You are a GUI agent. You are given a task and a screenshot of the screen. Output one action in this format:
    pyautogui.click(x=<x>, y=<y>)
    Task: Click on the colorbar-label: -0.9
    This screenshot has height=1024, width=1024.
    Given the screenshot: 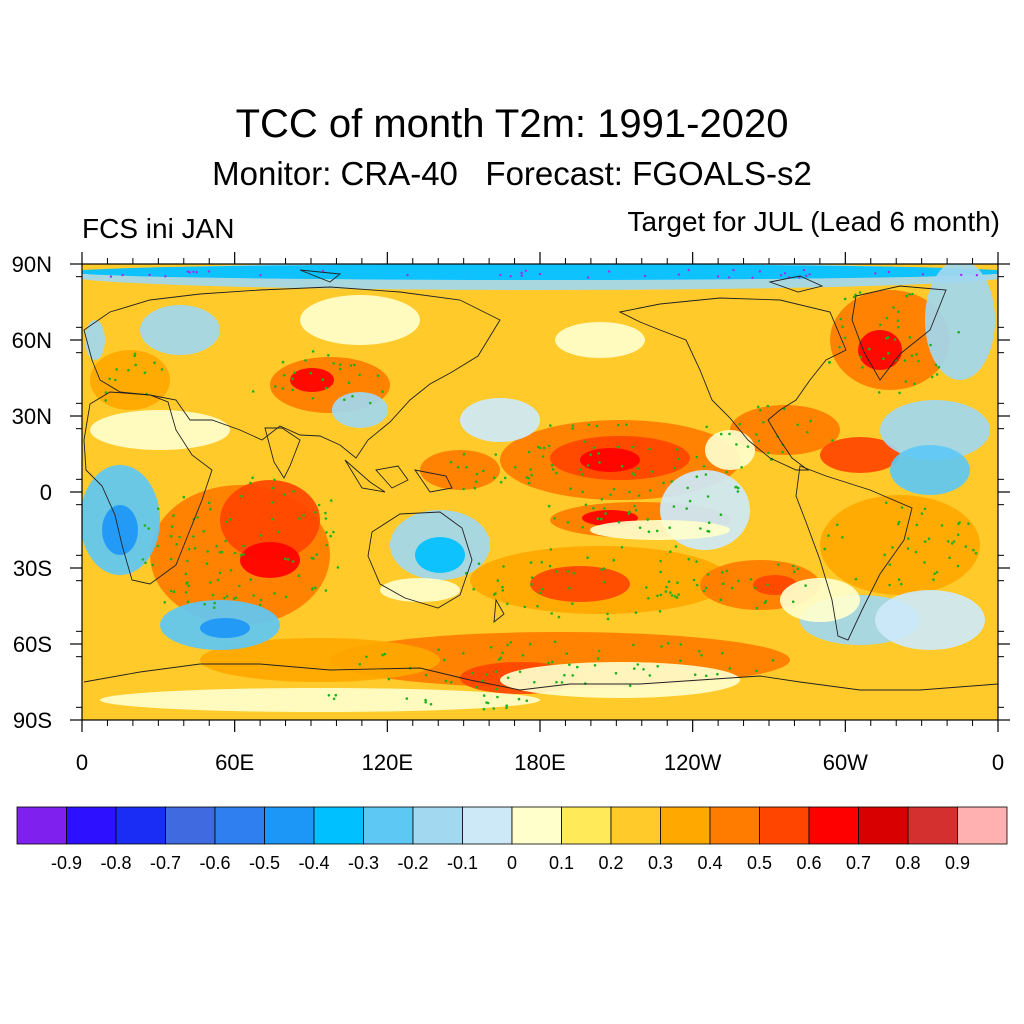 What is the action you would take?
    pyautogui.click(x=66, y=863)
    